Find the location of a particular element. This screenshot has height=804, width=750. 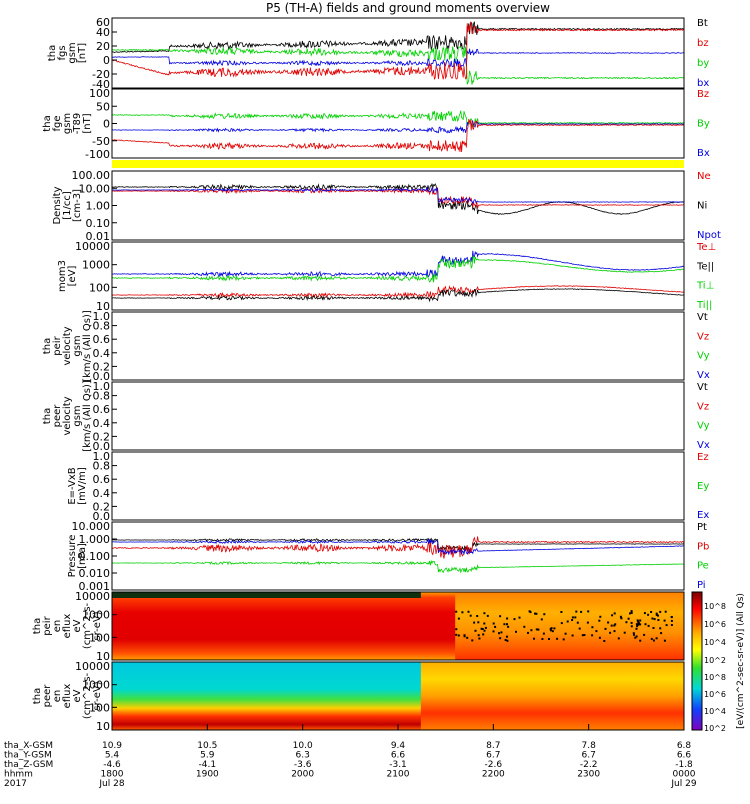

x-tick-label: 9.4 is located at coordinates (398, 746).